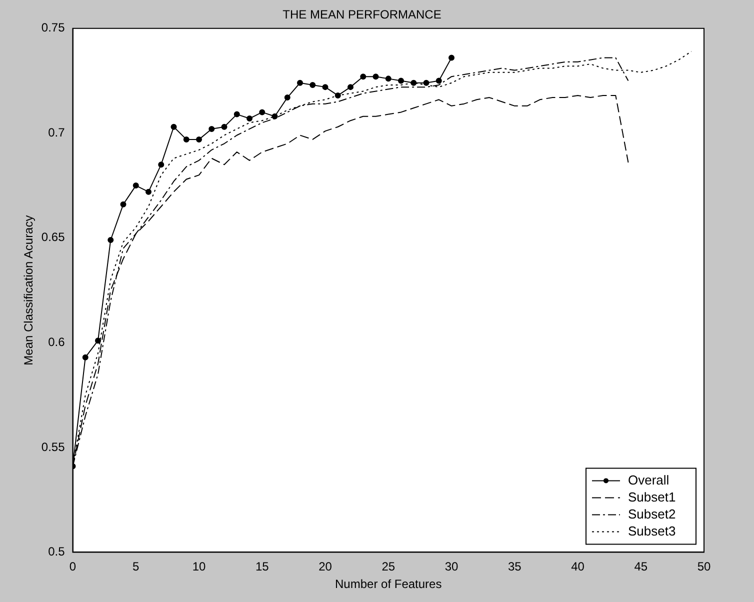 This screenshot has width=754, height=602. I want to click on x-tick-label: 15, so click(262, 567).